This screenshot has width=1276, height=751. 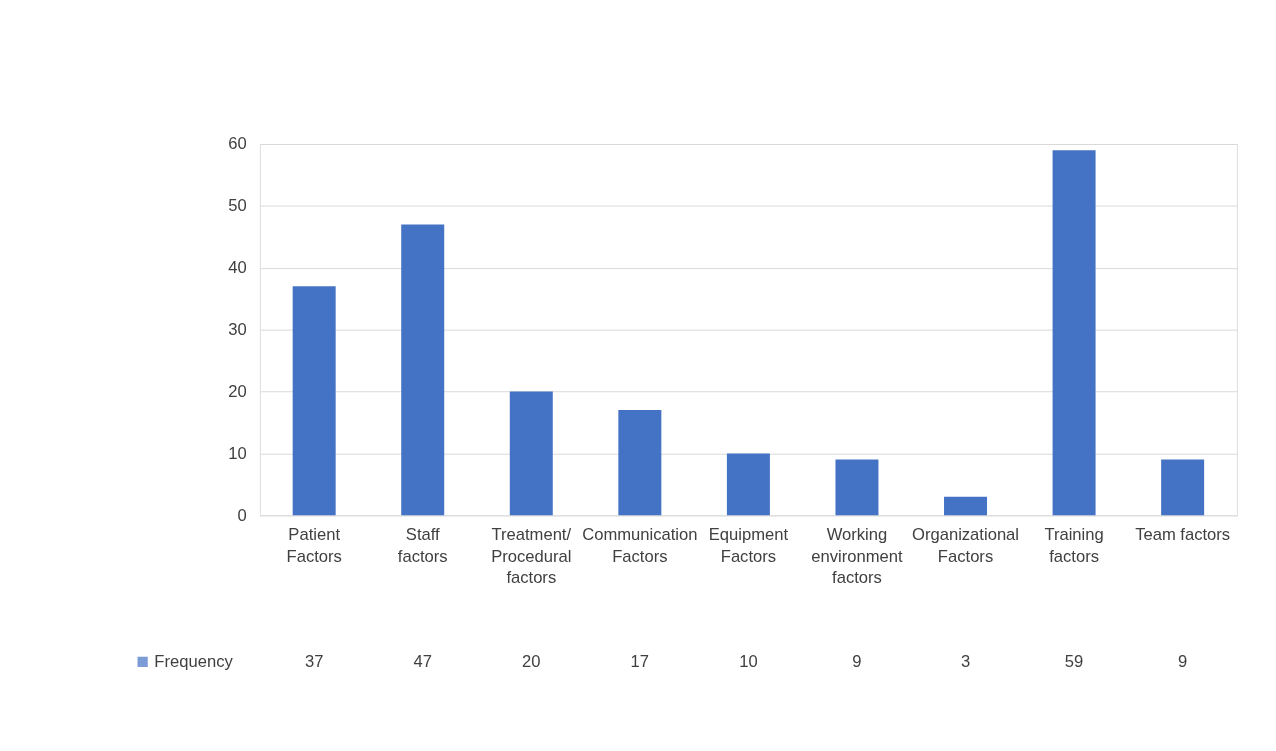 What do you see at coordinates (857, 556) in the screenshot?
I see `x-tick-label: Working environment factors` at bounding box center [857, 556].